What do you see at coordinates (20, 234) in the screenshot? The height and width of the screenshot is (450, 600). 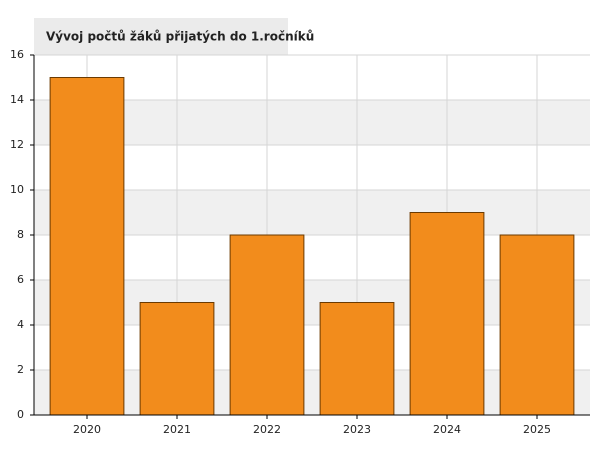 I see `y-tick-label: 8` at bounding box center [20, 234].